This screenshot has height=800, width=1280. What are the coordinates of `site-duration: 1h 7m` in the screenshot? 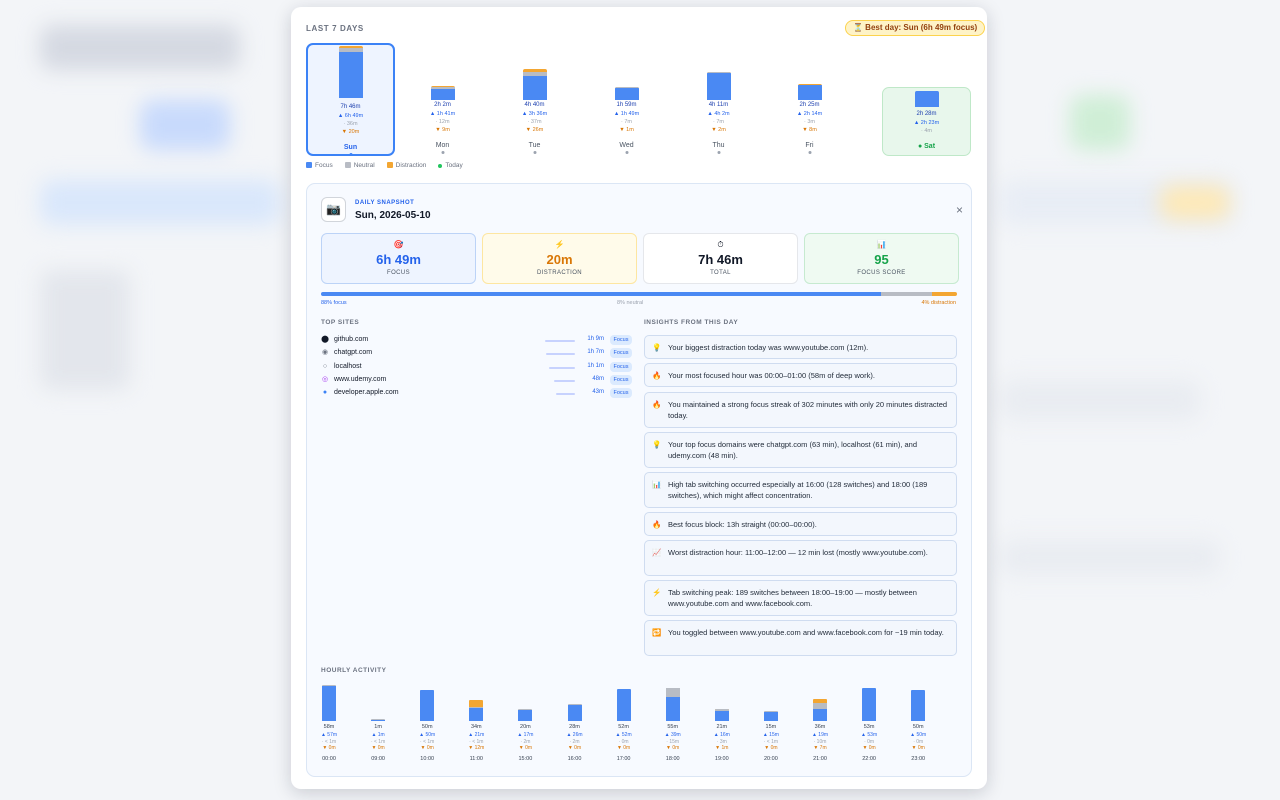 It's located at (595, 352).